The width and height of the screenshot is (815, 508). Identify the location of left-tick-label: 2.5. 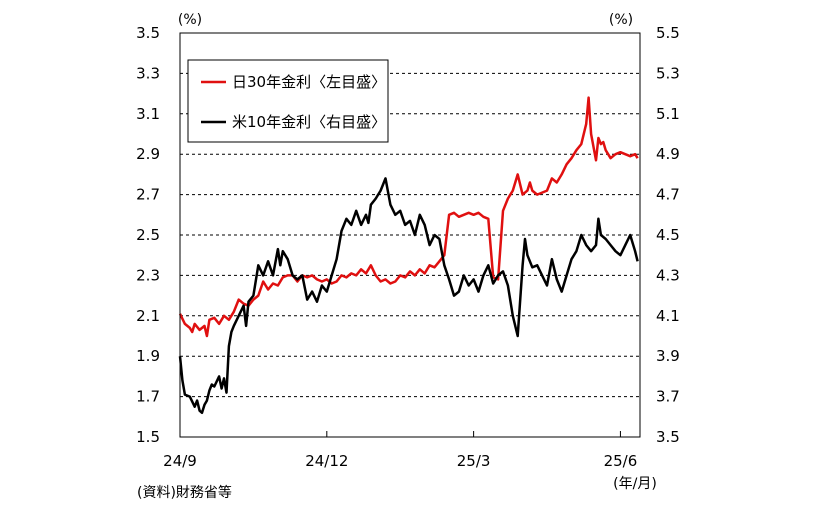
(148, 235).